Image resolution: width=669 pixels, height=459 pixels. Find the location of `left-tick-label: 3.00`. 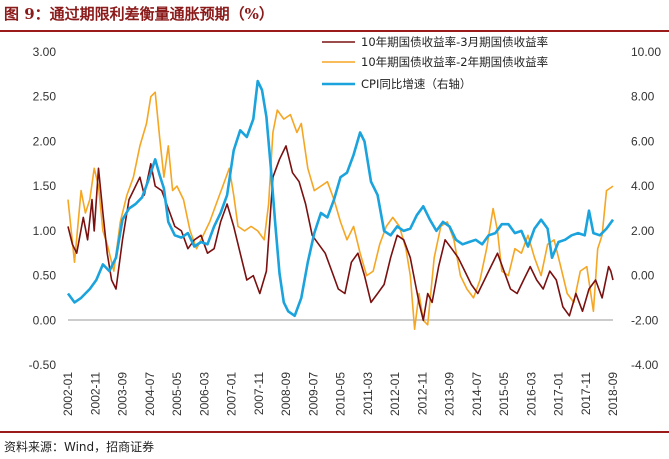

left-tick-label: 3.00 is located at coordinates (45, 52).